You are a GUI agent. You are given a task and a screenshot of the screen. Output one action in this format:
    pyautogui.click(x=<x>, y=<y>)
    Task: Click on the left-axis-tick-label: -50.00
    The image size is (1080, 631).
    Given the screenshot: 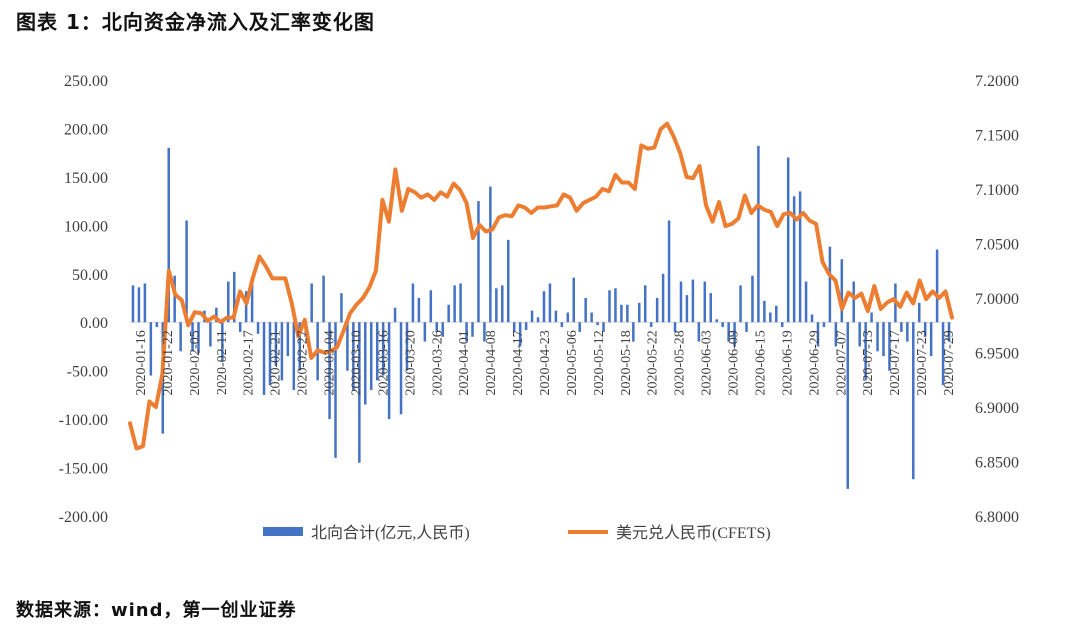 What is the action you would take?
    pyautogui.click(x=87, y=372)
    